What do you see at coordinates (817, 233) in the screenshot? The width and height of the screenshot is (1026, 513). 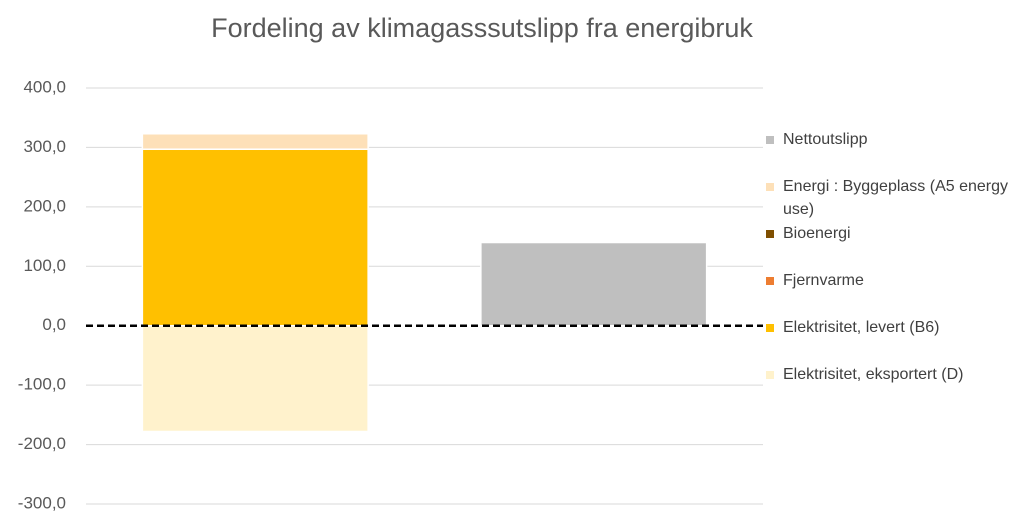 I see `legend-label: Bioenergi` at bounding box center [817, 233].